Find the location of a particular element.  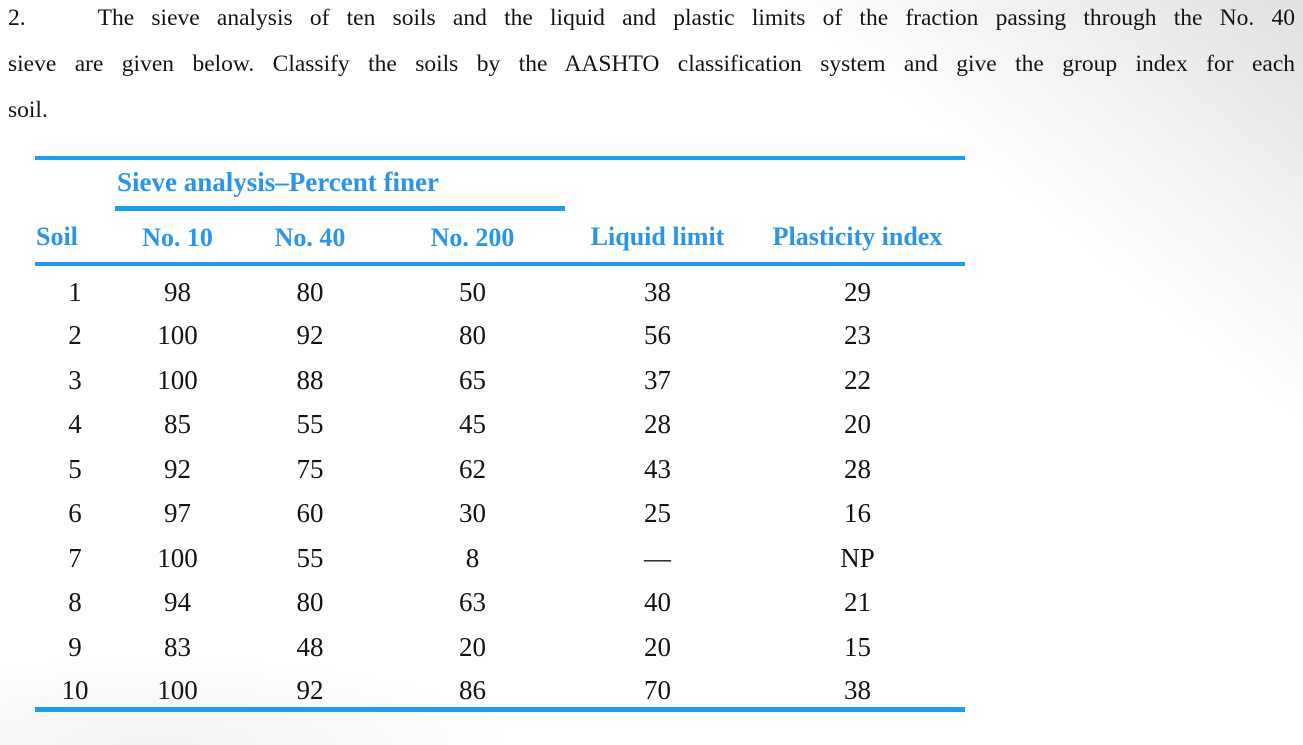

problem-line-3: soil. is located at coordinates (651, 111).